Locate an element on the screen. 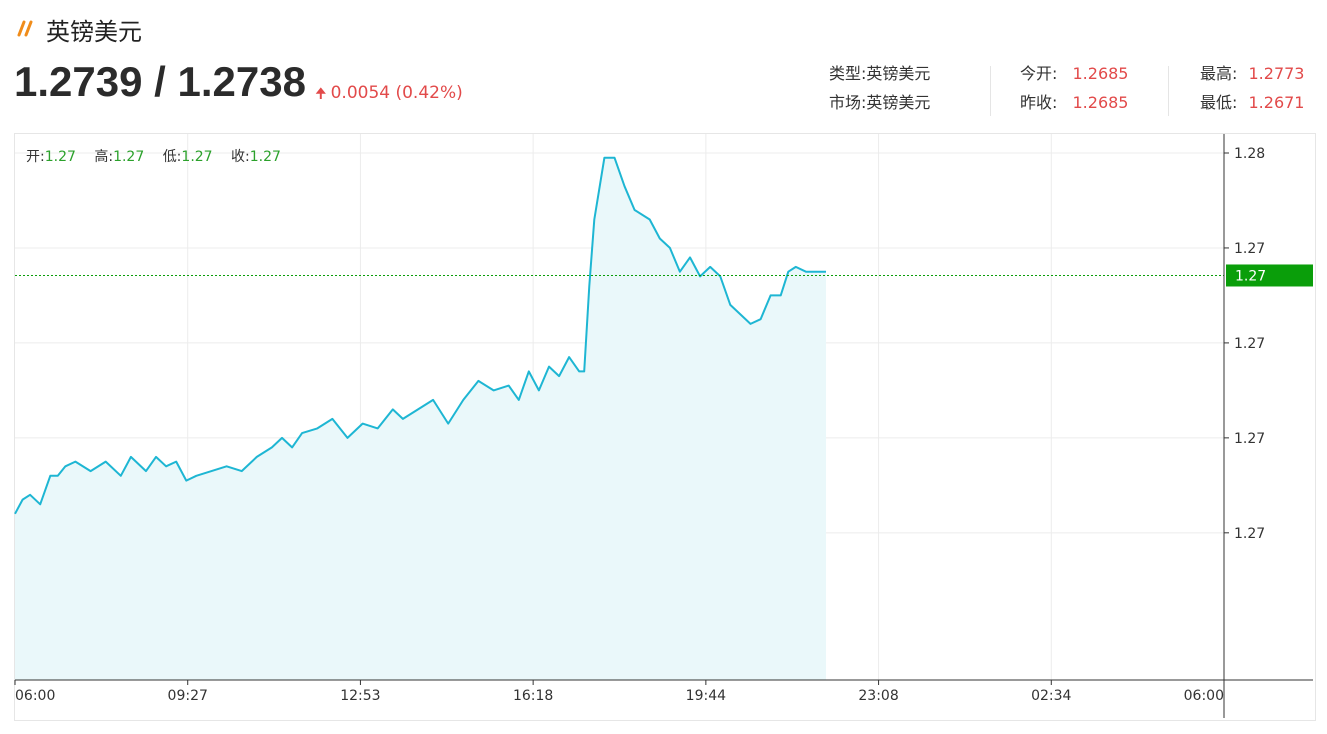  x-tick-label: 16:18 is located at coordinates (533, 696).